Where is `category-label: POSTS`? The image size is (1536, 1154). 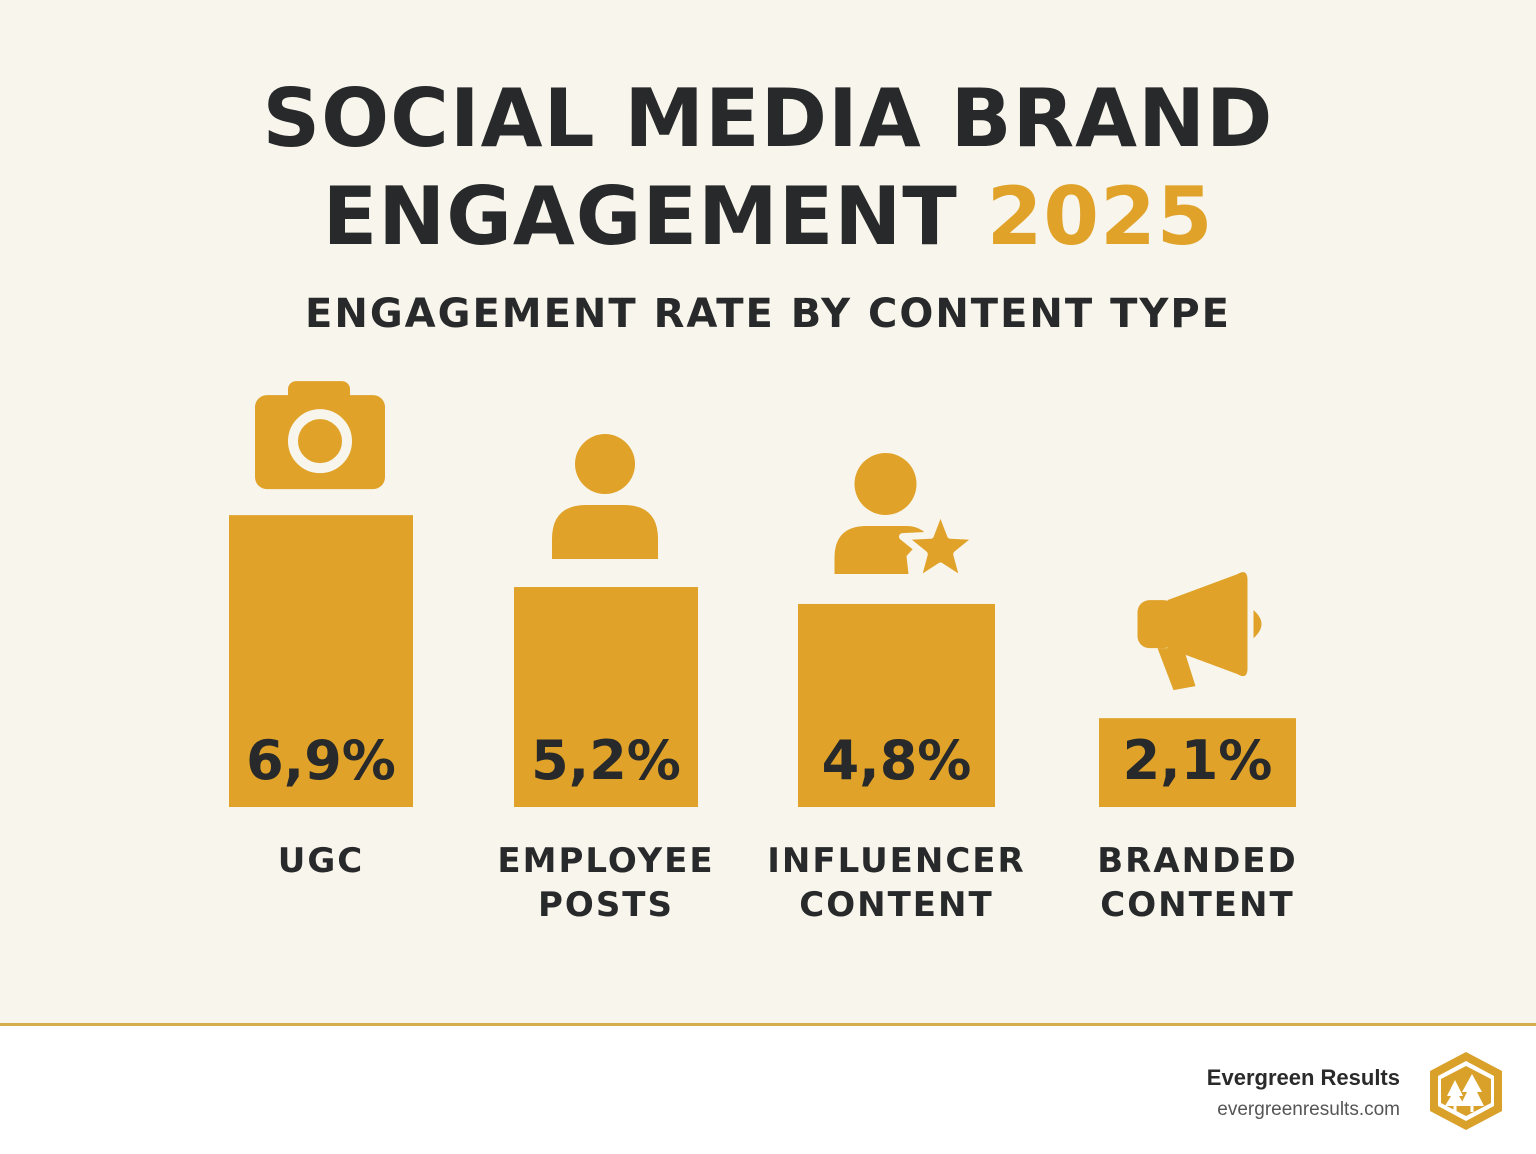 category-label: POSTS is located at coordinates (606, 905).